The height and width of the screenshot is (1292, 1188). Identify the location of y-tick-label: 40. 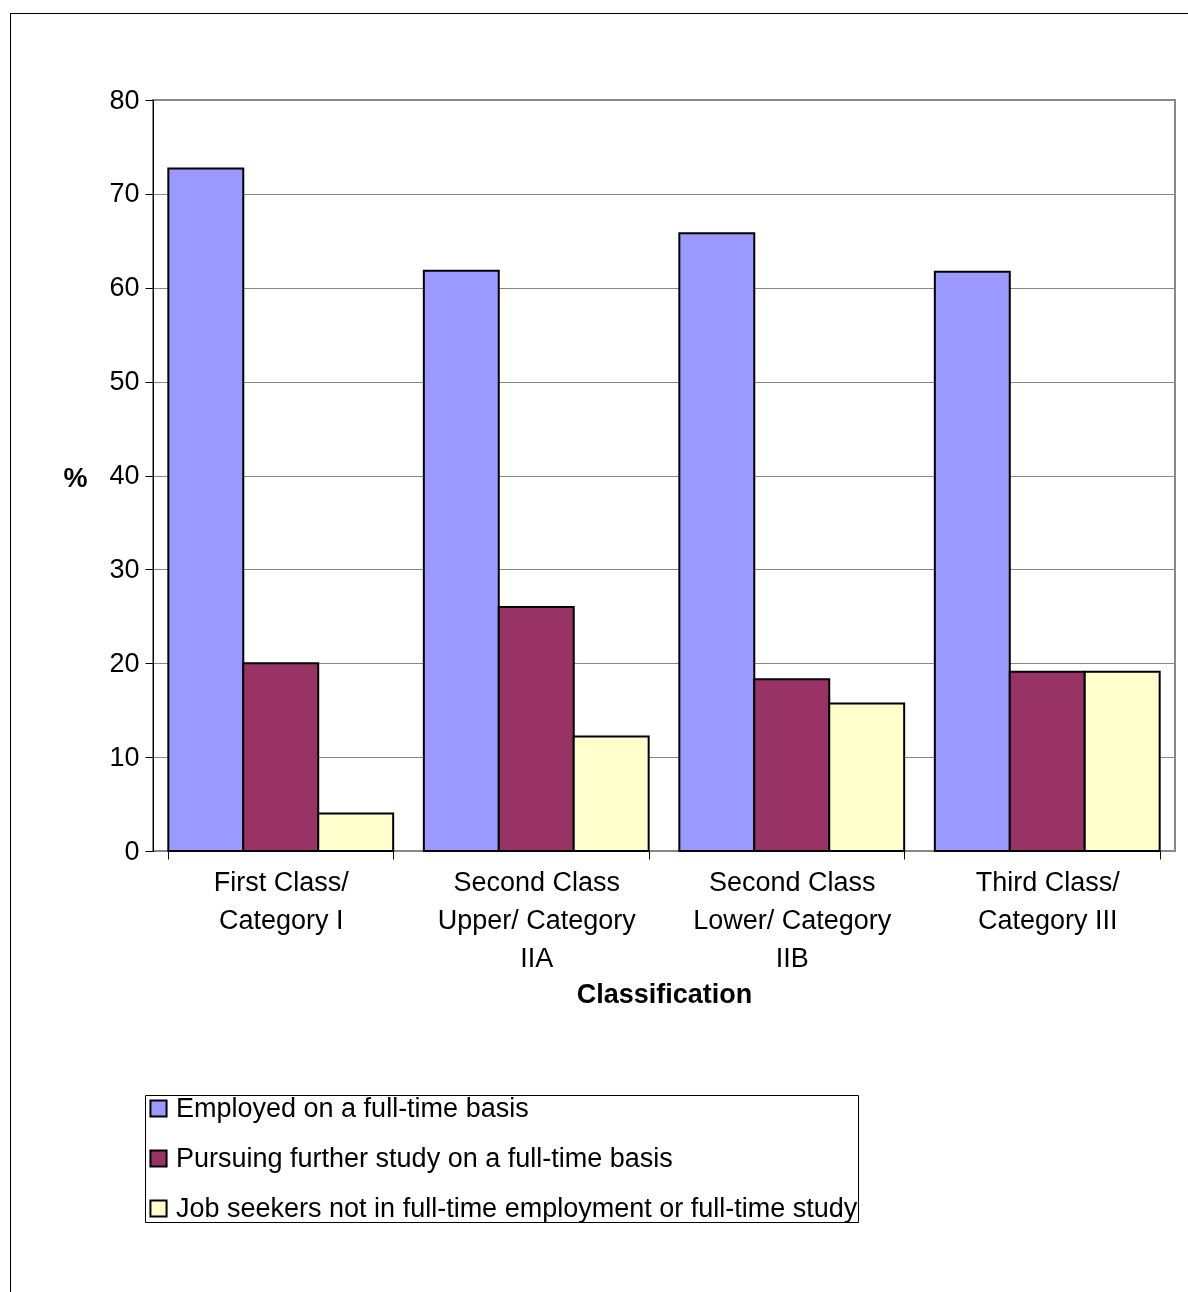
(124, 475).